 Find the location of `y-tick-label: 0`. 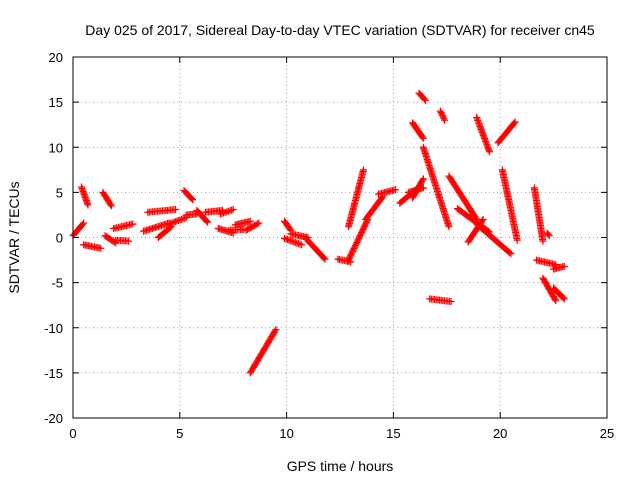

y-tick-label: 0 is located at coordinates (59, 238).